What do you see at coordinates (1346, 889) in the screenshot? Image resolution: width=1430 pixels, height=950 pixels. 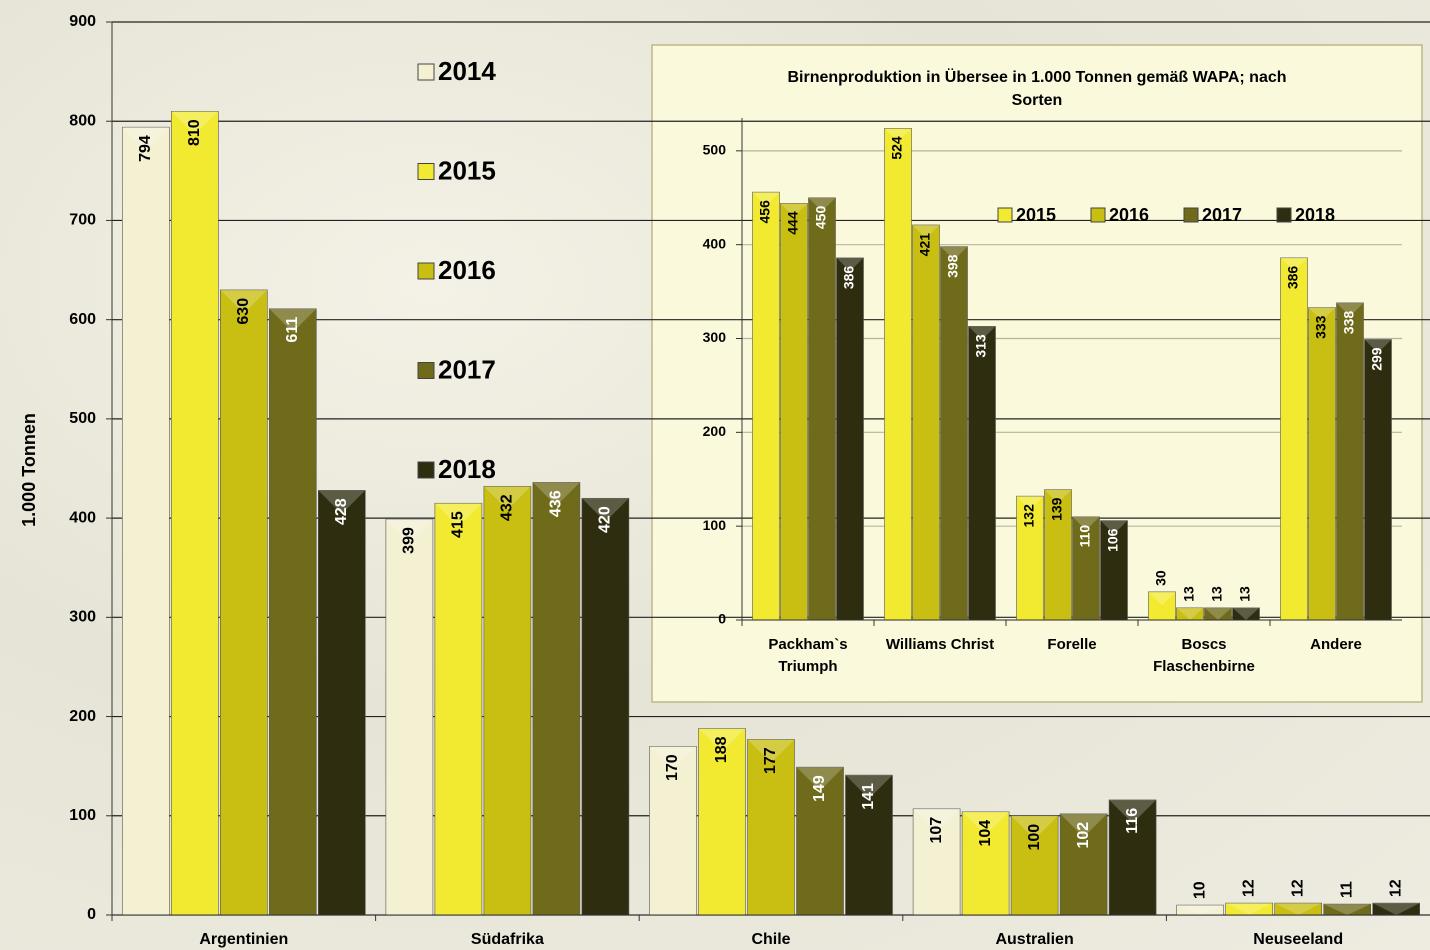 I see `value-label: 11` at bounding box center [1346, 889].